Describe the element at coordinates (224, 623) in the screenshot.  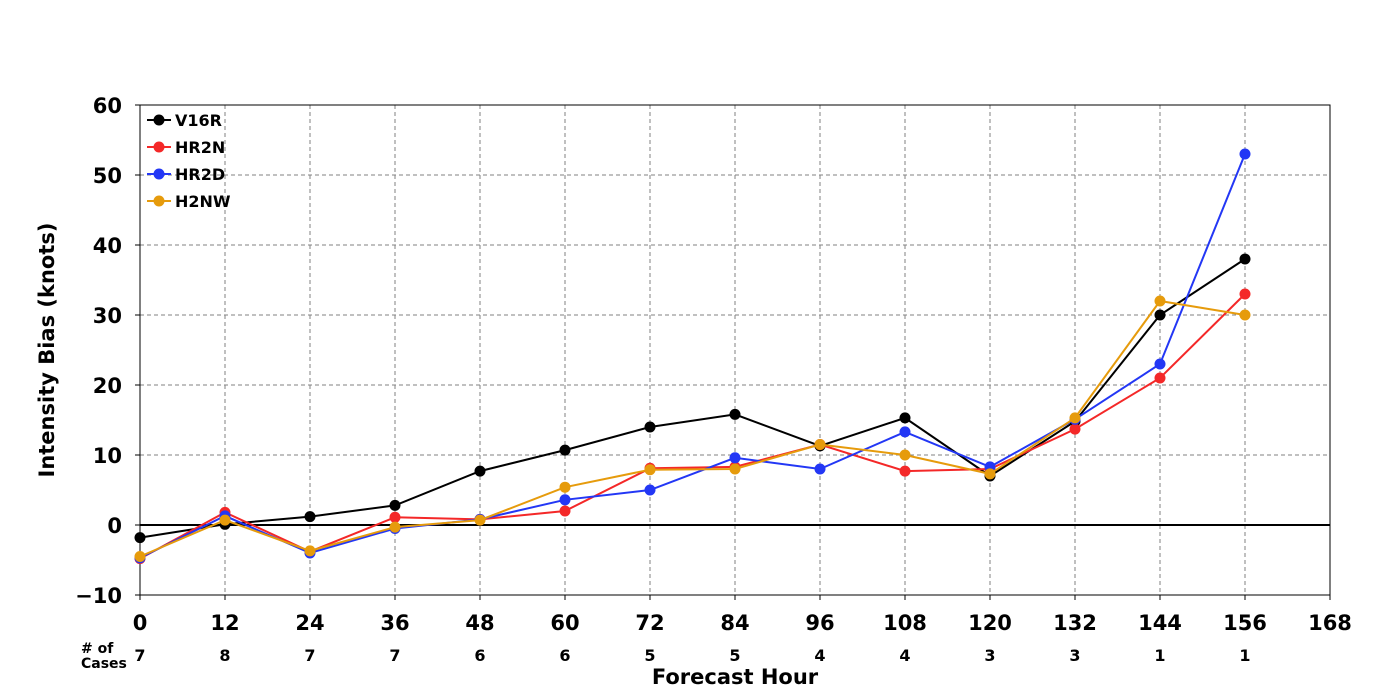
I see `x-tick-label: 12` at that location.